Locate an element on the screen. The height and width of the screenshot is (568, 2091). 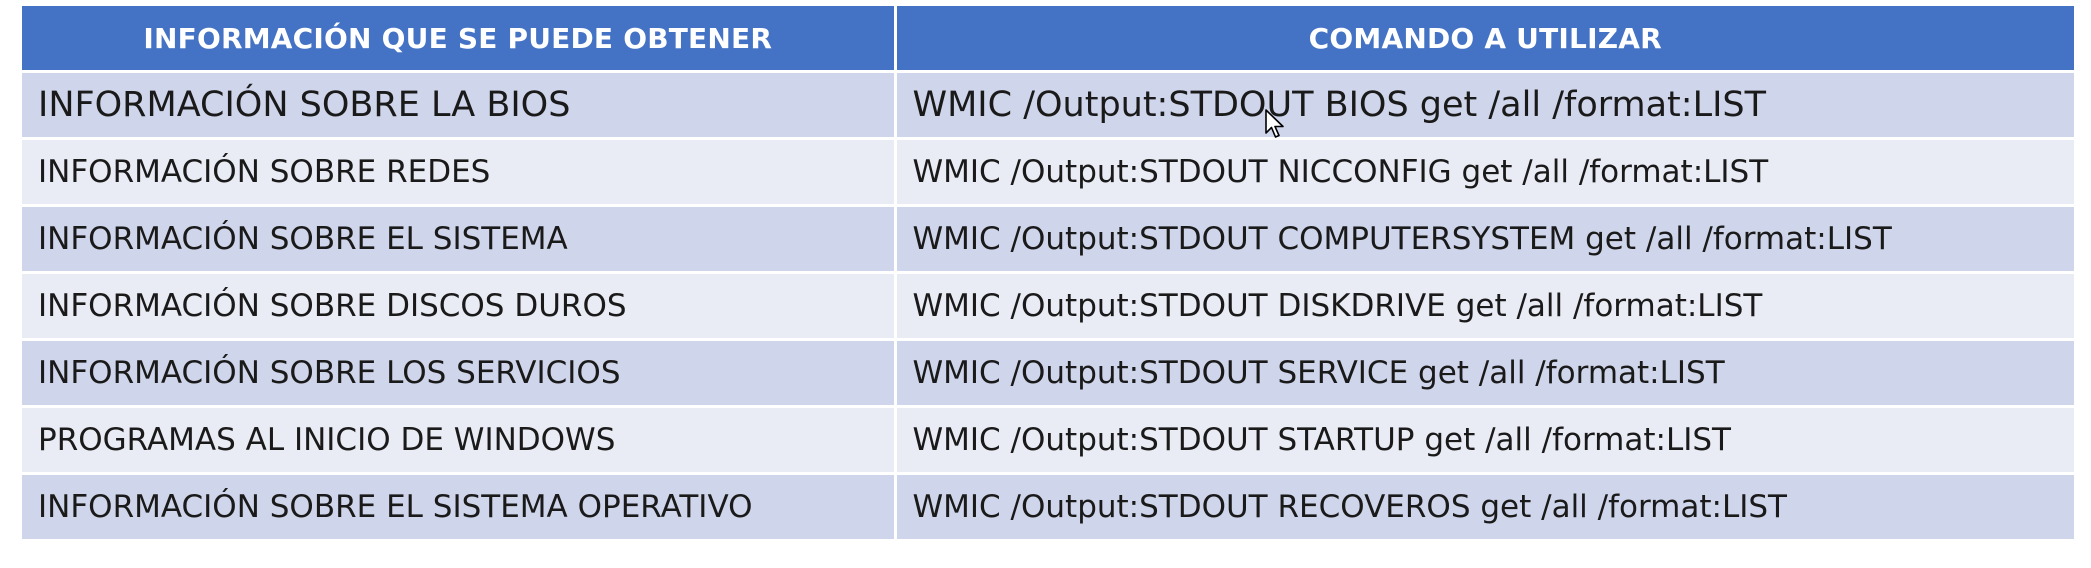
cell-information: INFORMACIÓN SOBRE EL SISTEMA OPERATIVO is located at coordinates (459, 505).